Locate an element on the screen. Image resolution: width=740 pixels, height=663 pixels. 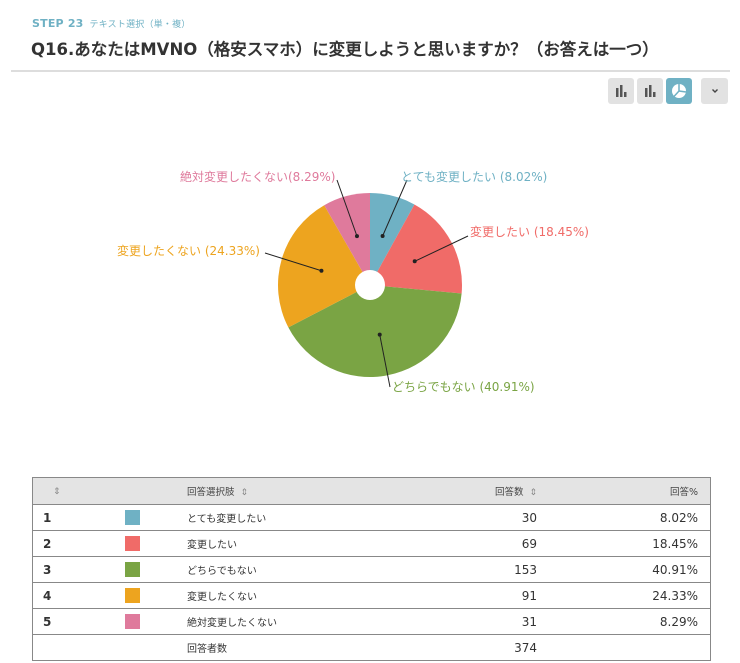
pie-hole is located at coordinates (370, 285).